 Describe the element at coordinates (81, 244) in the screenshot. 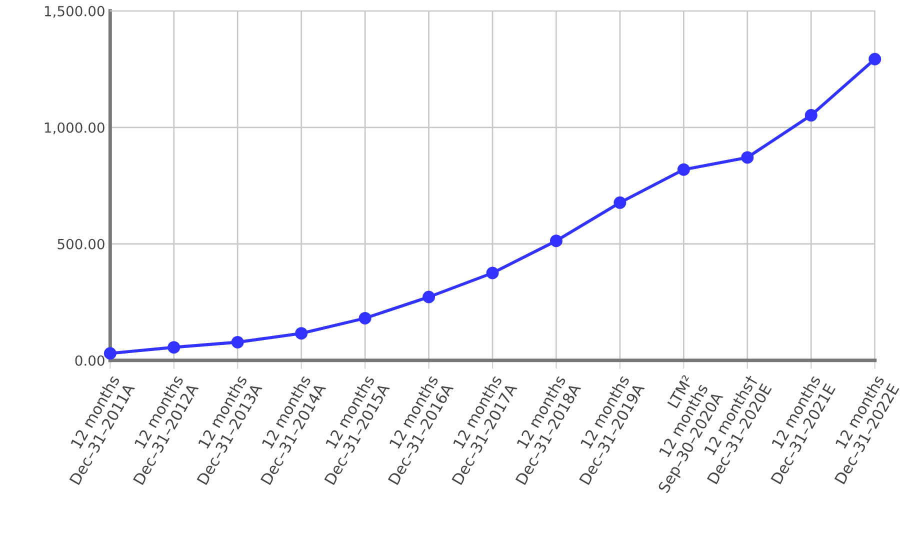

I see `y-tick-label: 500.00` at that location.